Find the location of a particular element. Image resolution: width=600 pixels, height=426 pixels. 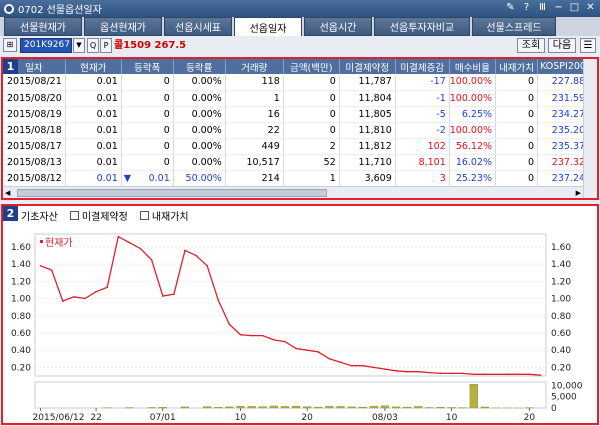

tab-futures-price: 선물현재가 is located at coordinates (43, 26).